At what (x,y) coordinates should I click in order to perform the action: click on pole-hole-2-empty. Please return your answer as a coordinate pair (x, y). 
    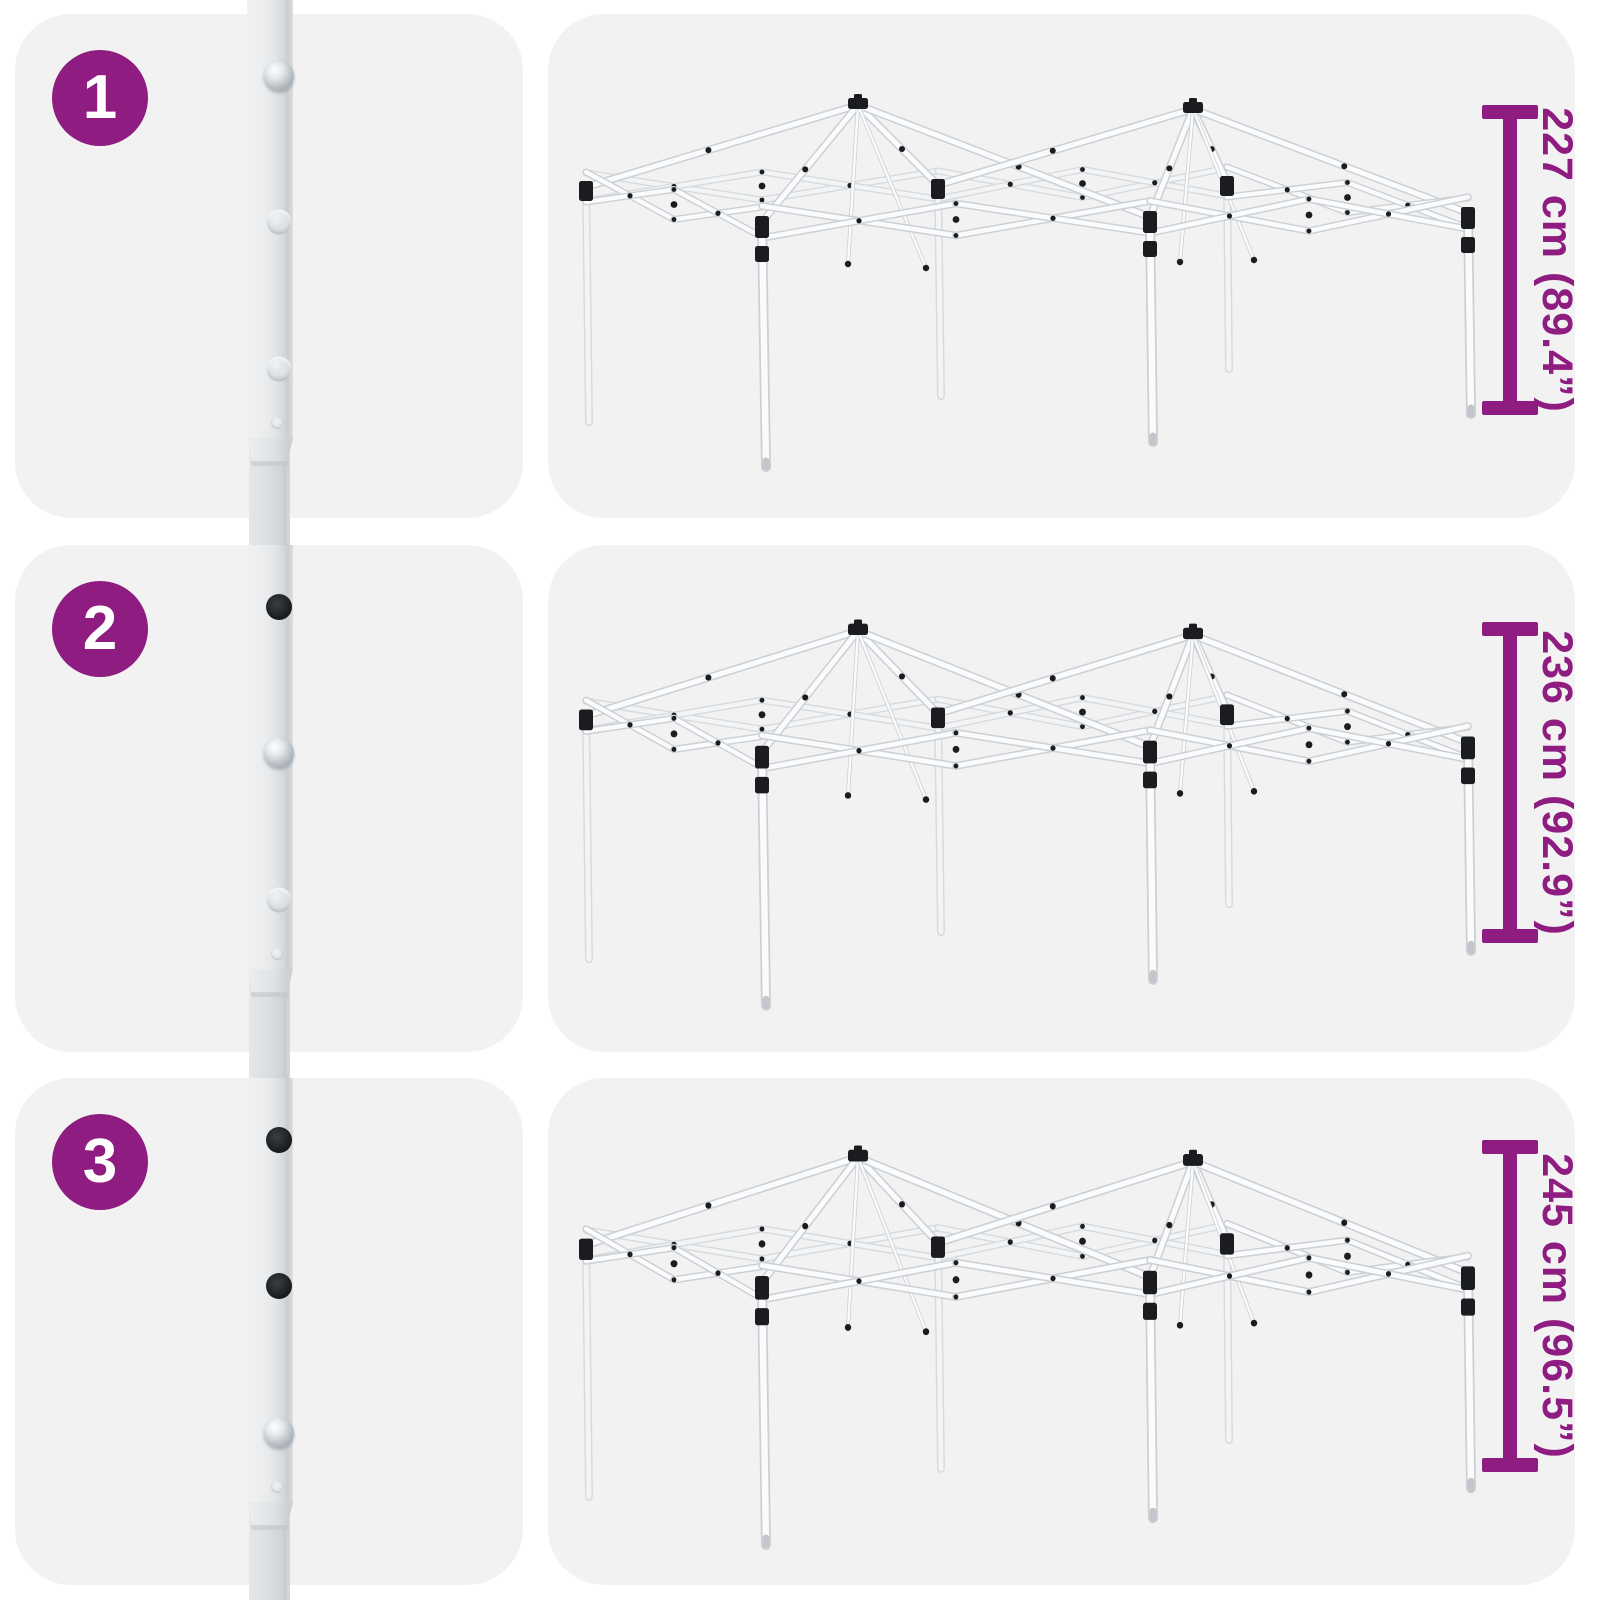
    Looking at the image, I should click on (279, 222).